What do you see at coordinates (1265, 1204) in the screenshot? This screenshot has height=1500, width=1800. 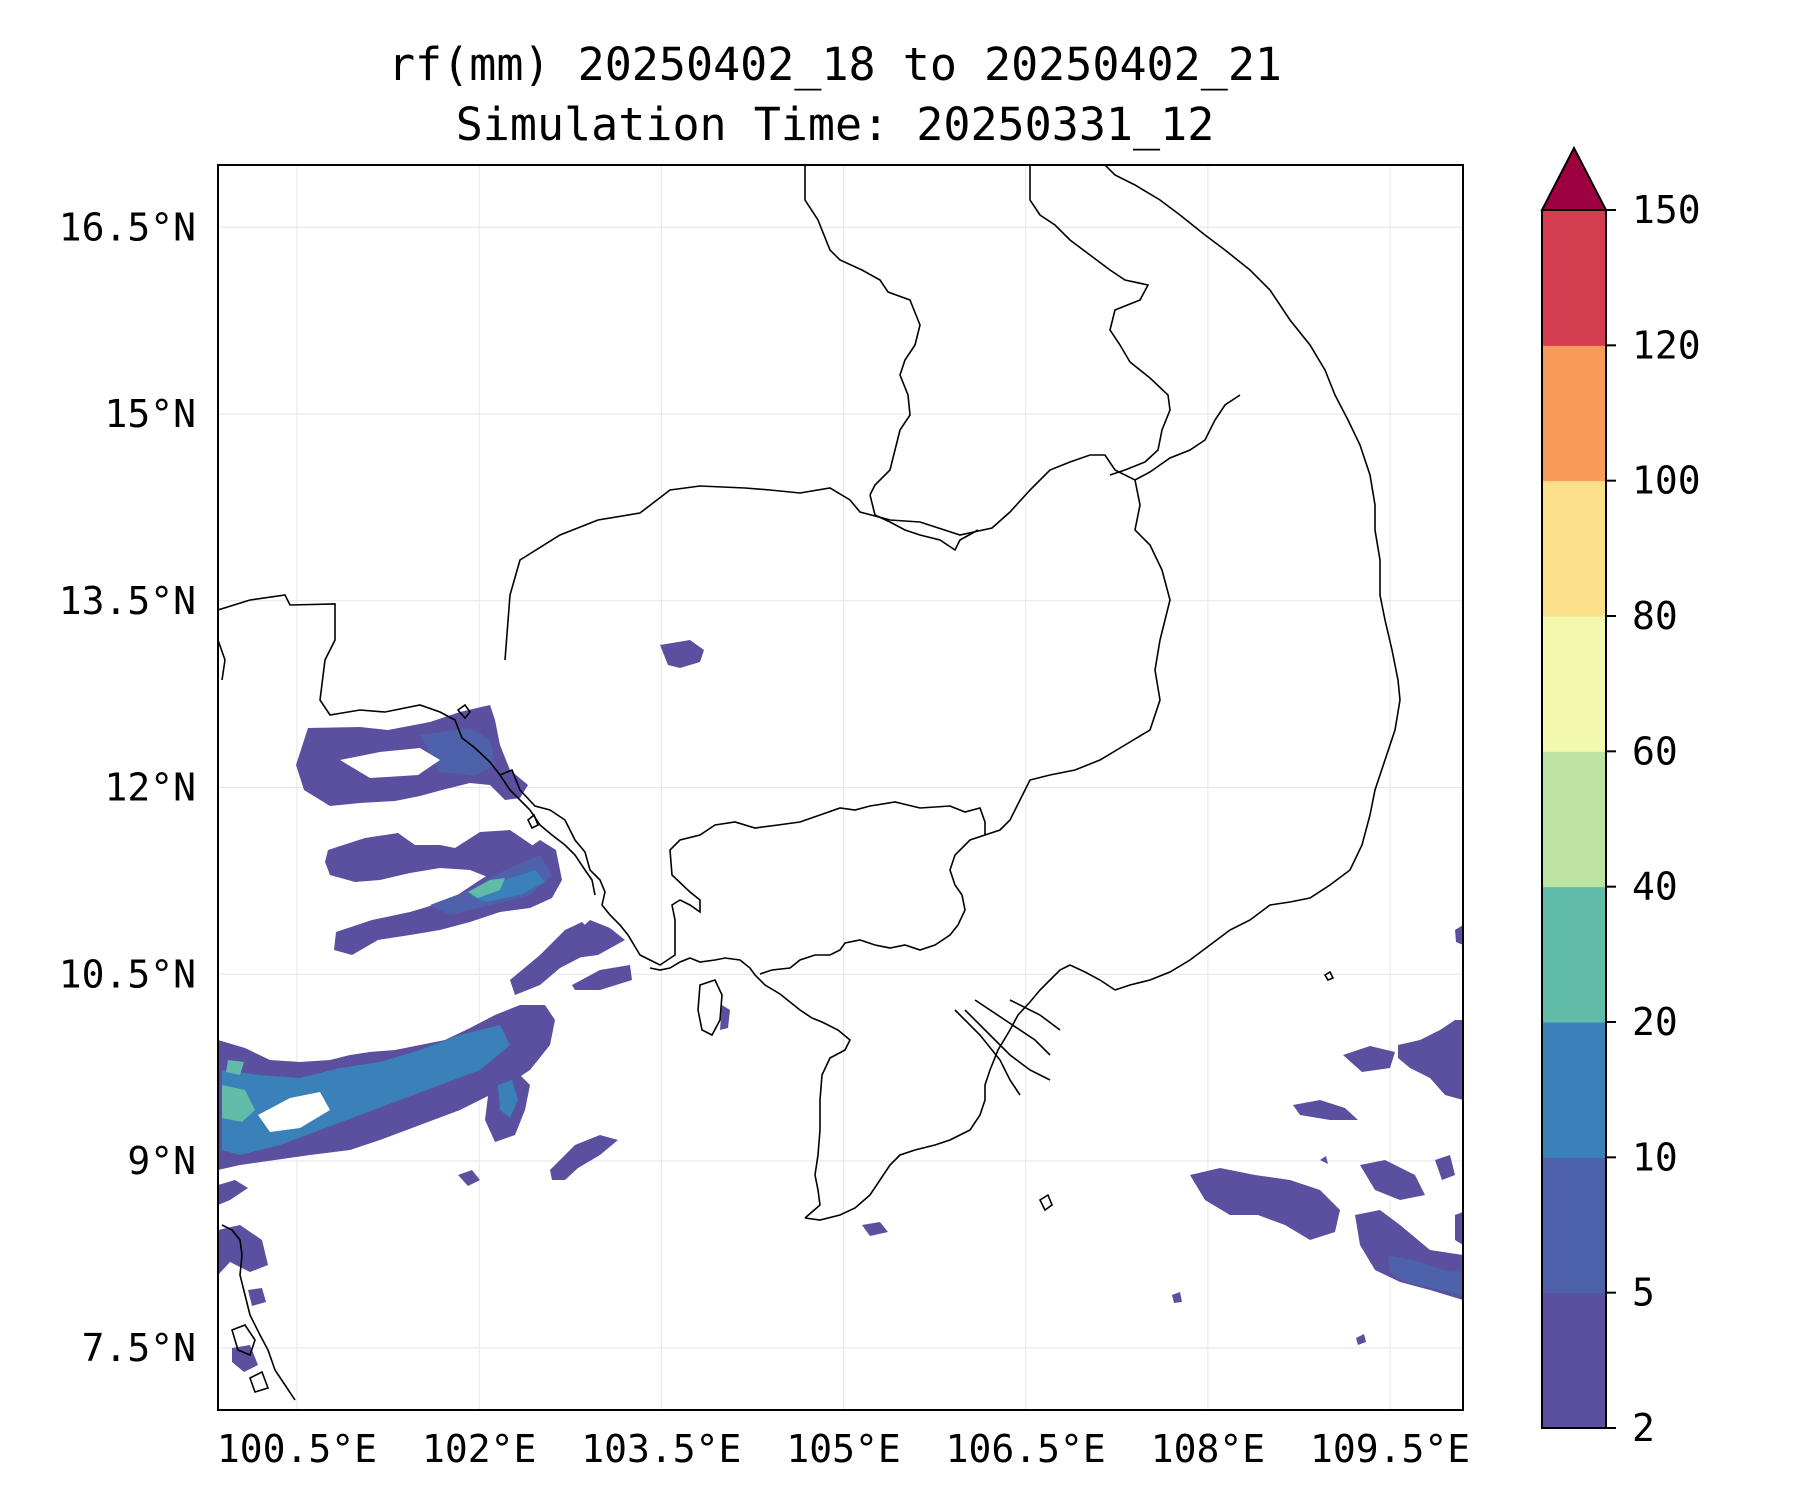 I see `rain-cell-scs-d` at bounding box center [1265, 1204].